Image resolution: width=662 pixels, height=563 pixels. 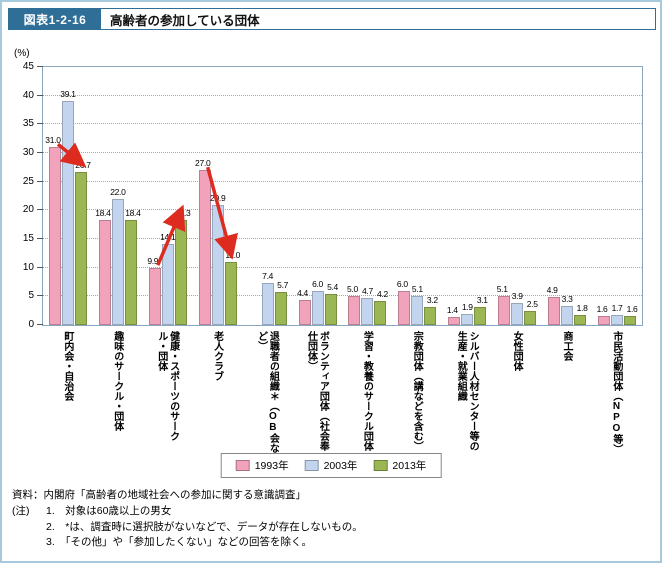 I want to click on x-axis-category-label: 町内会・自治会, so click(x=67, y=366).